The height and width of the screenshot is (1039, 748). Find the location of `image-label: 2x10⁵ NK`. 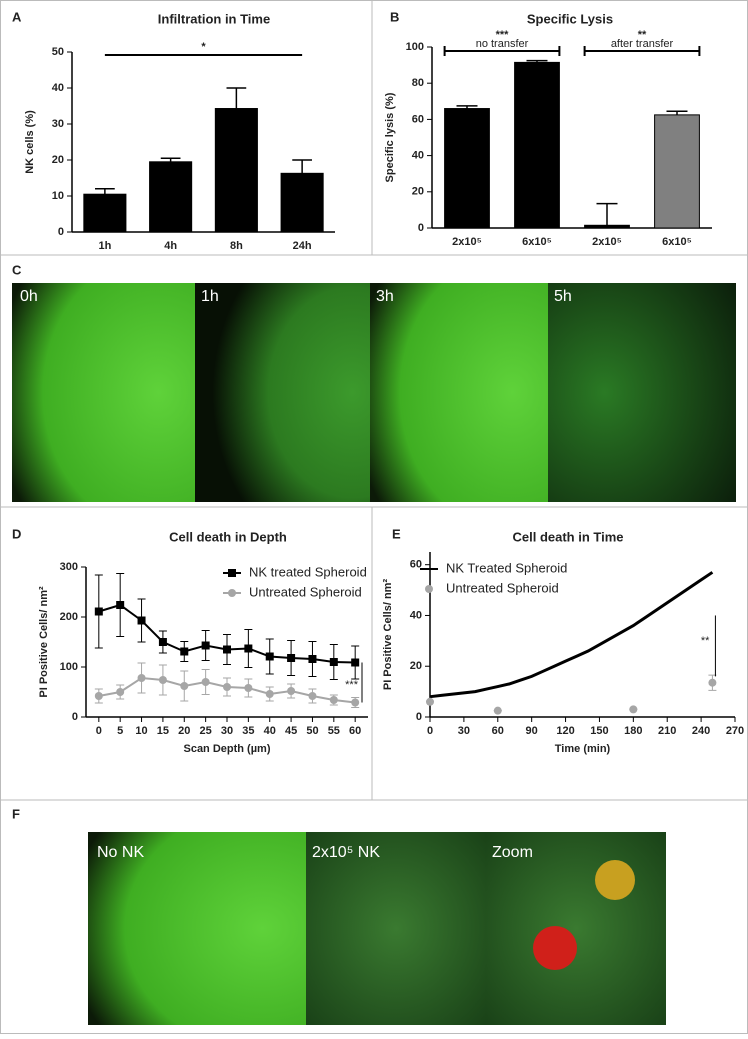

image-label: 2x10⁵ NK is located at coordinates (346, 852).